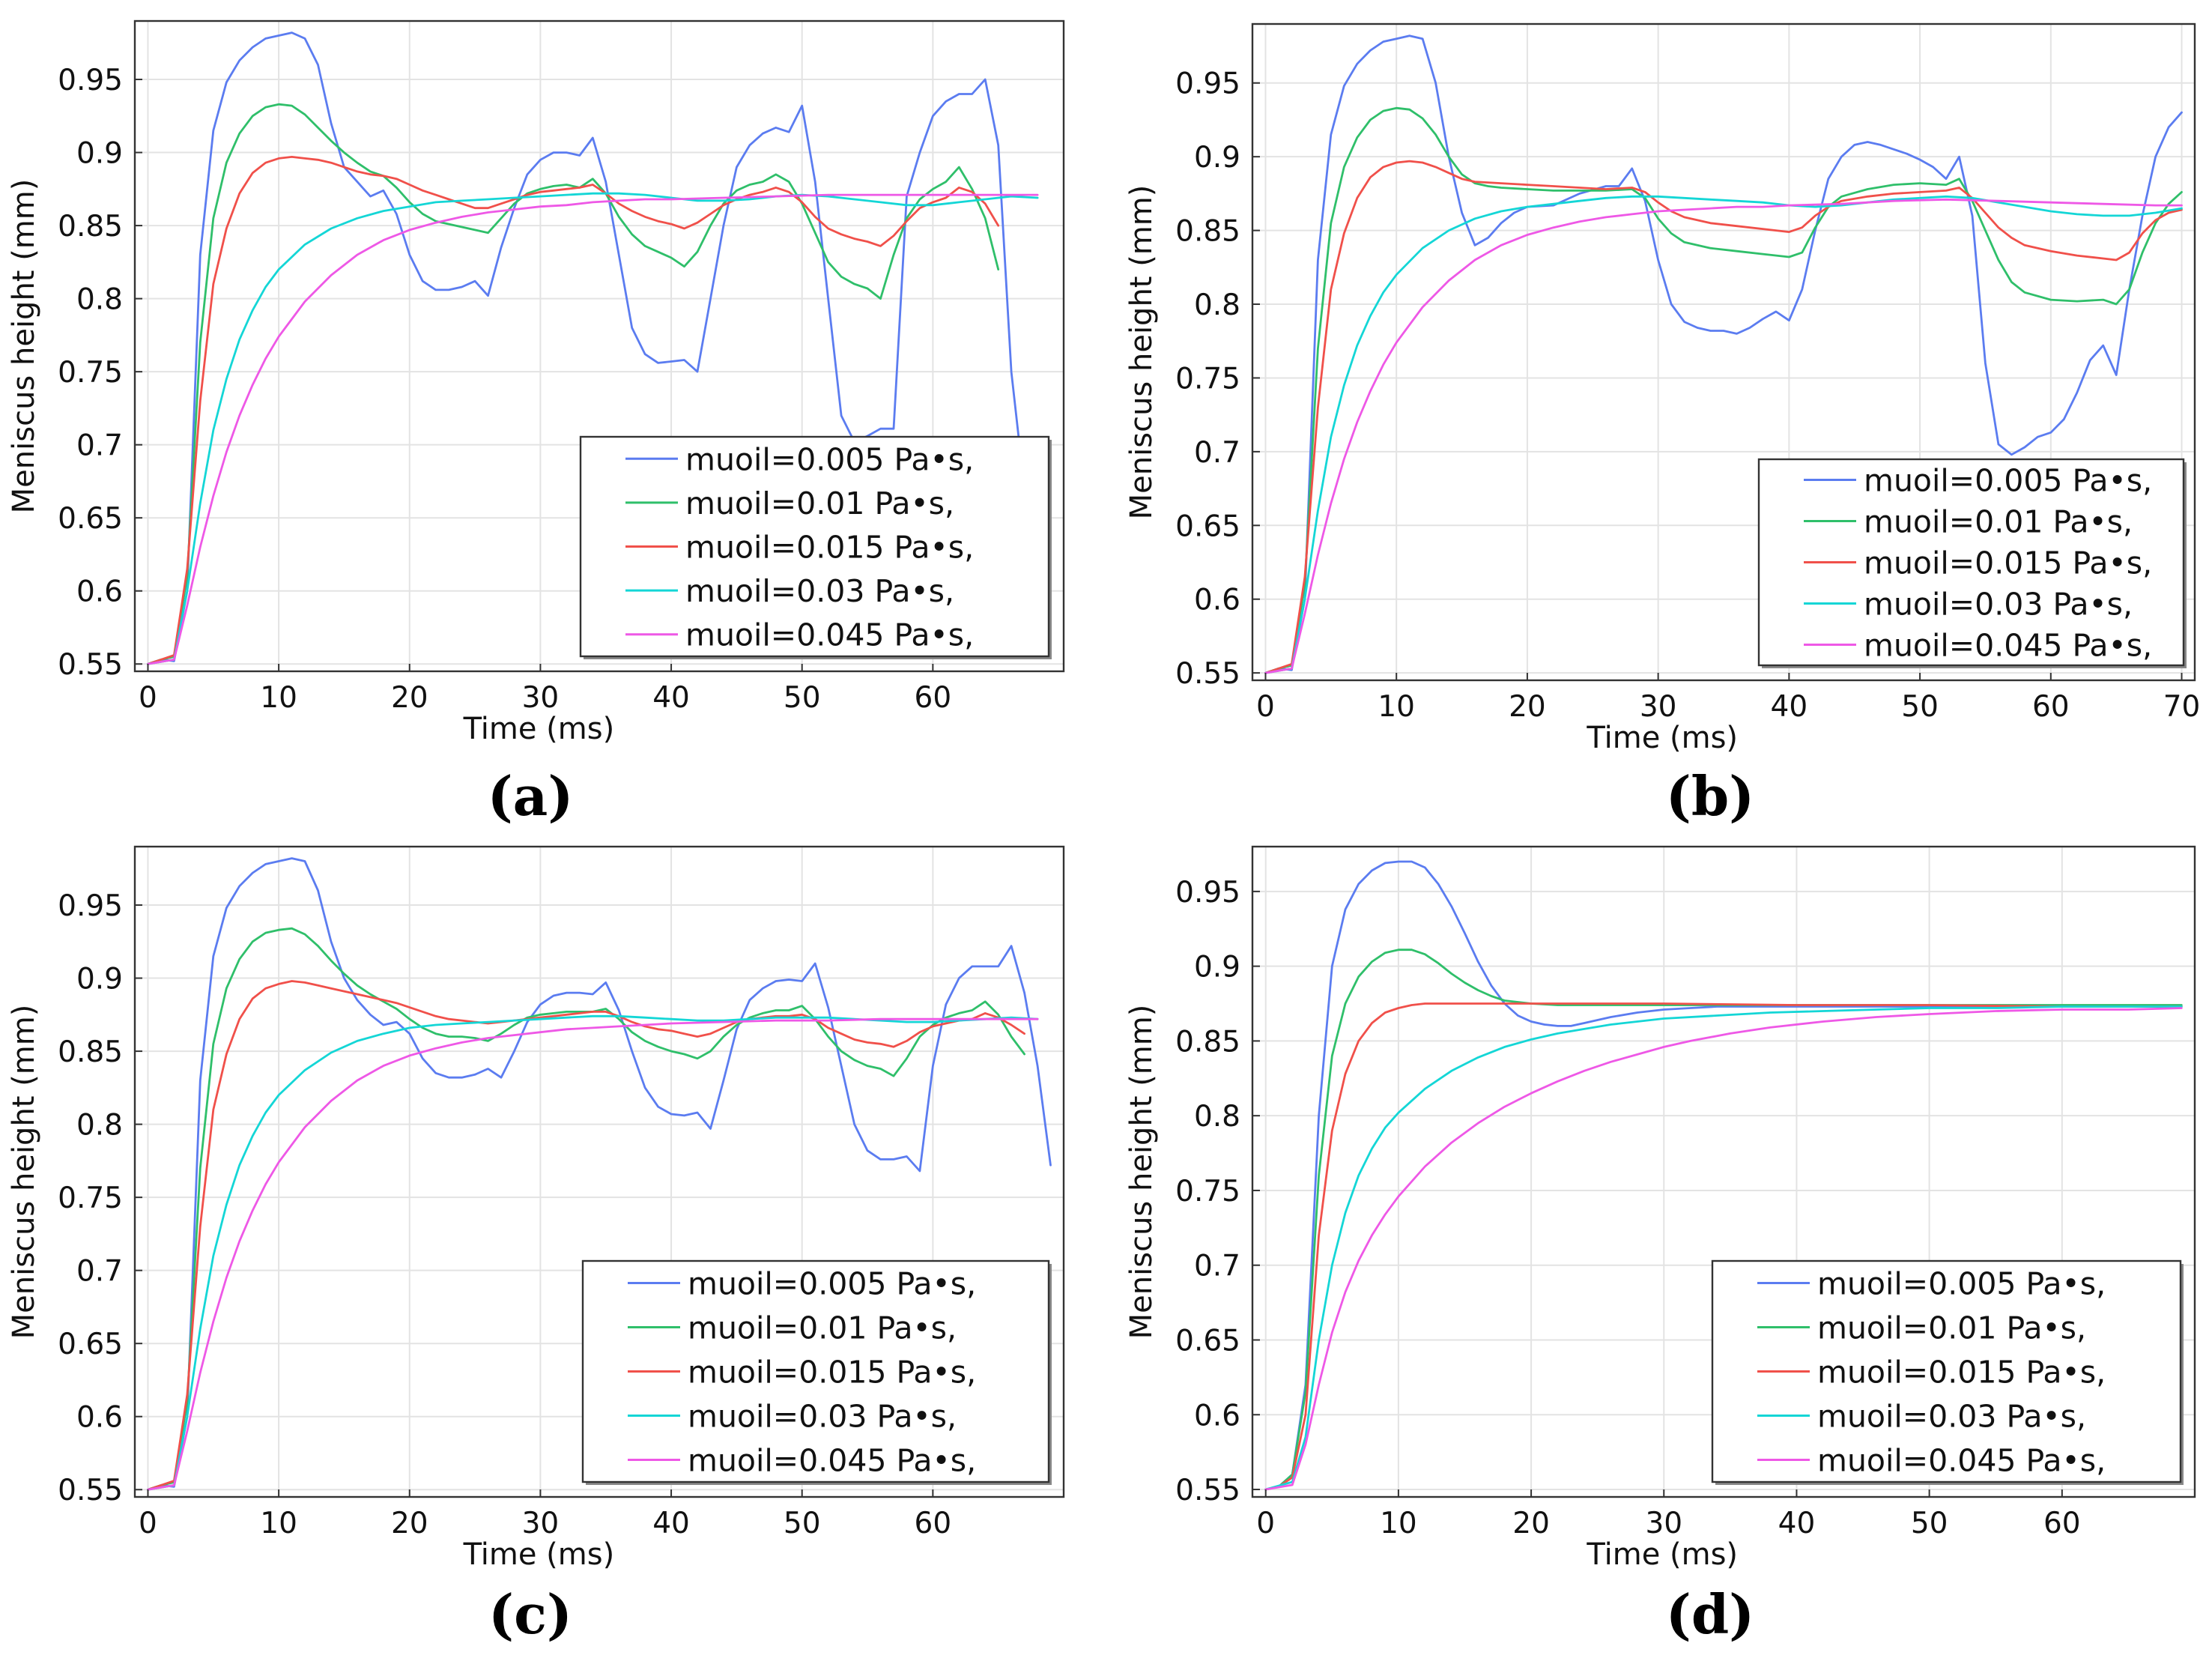 The height and width of the screenshot is (1673, 2212). What do you see at coordinates (2182, 707) in the screenshot?
I see `x-tick-label: 70` at bounding box center [2182, 707].